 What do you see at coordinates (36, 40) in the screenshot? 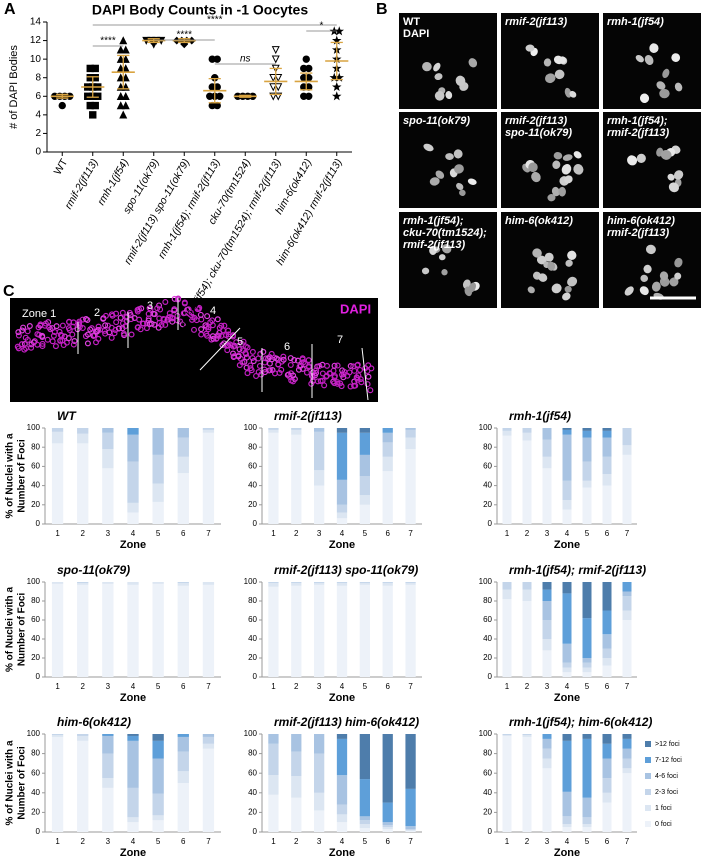
I see `y-tick-label: 12` at bounding box center [36, 40].